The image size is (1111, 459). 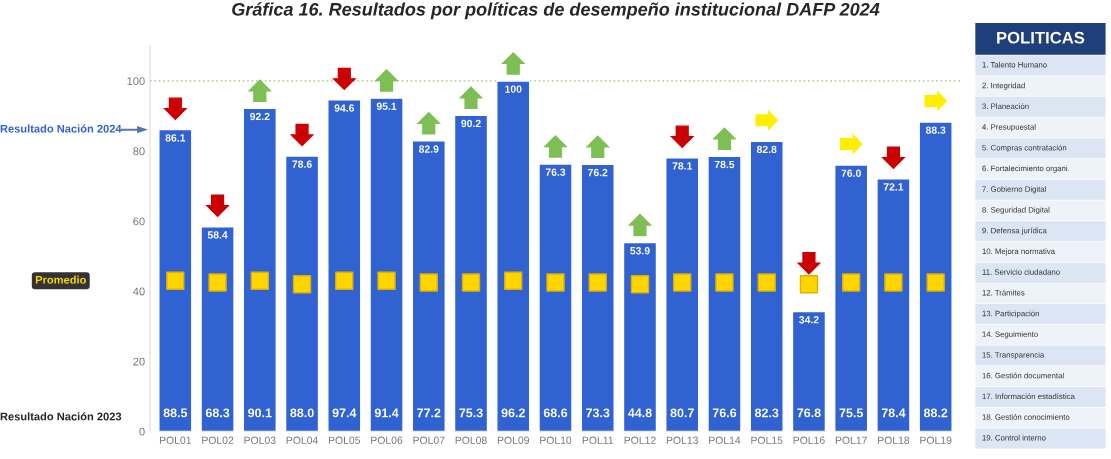 I want to click on data-label: 58.4, so click(x=217, y=235).